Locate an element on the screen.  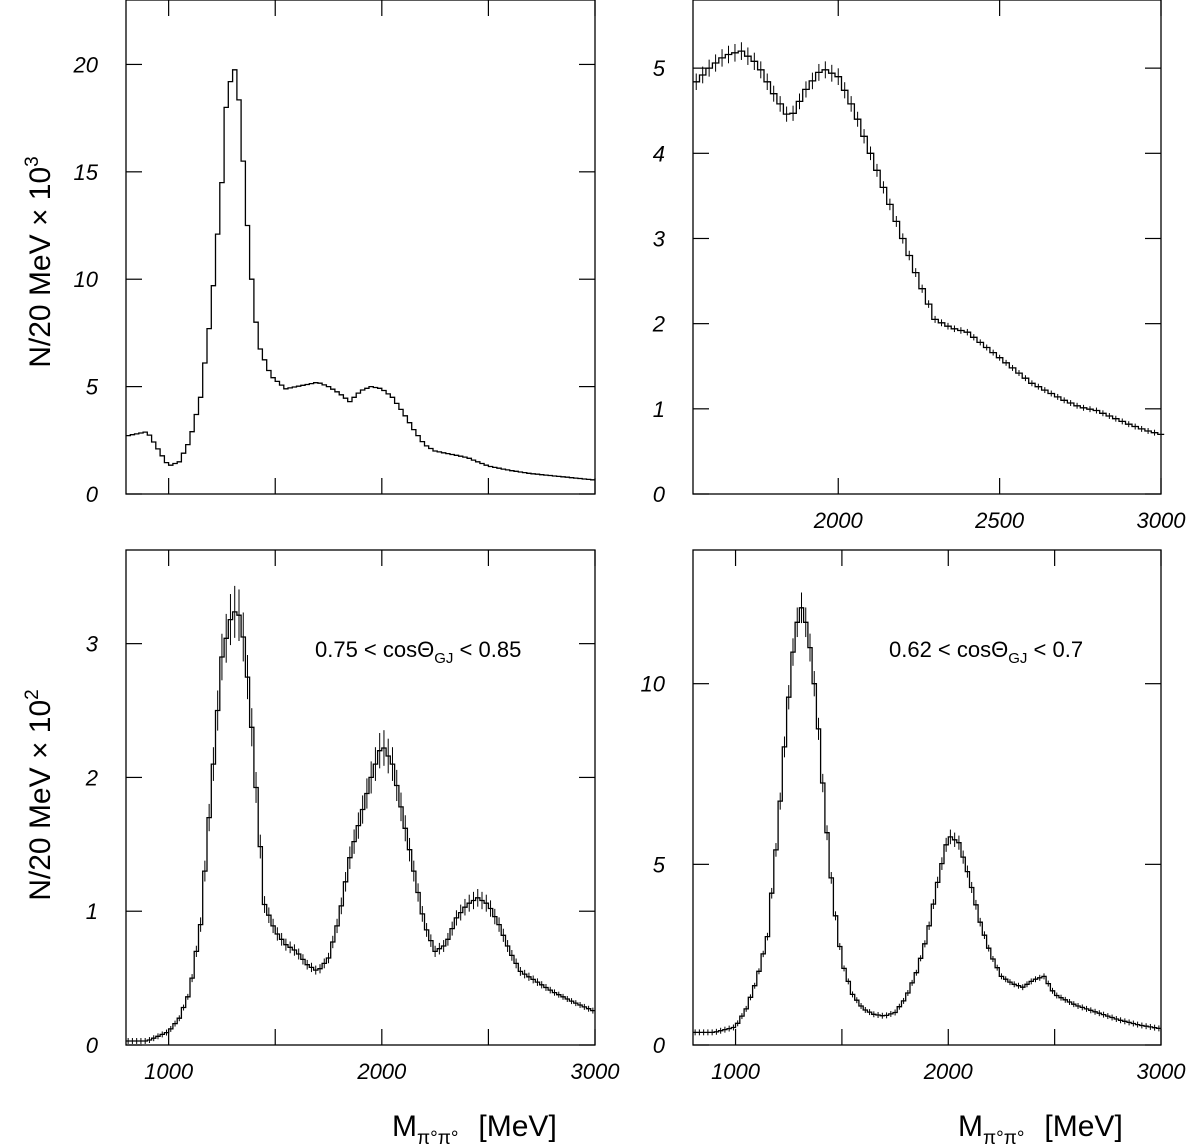
y-tick-label: 20 is located at coordinates (86, 64).